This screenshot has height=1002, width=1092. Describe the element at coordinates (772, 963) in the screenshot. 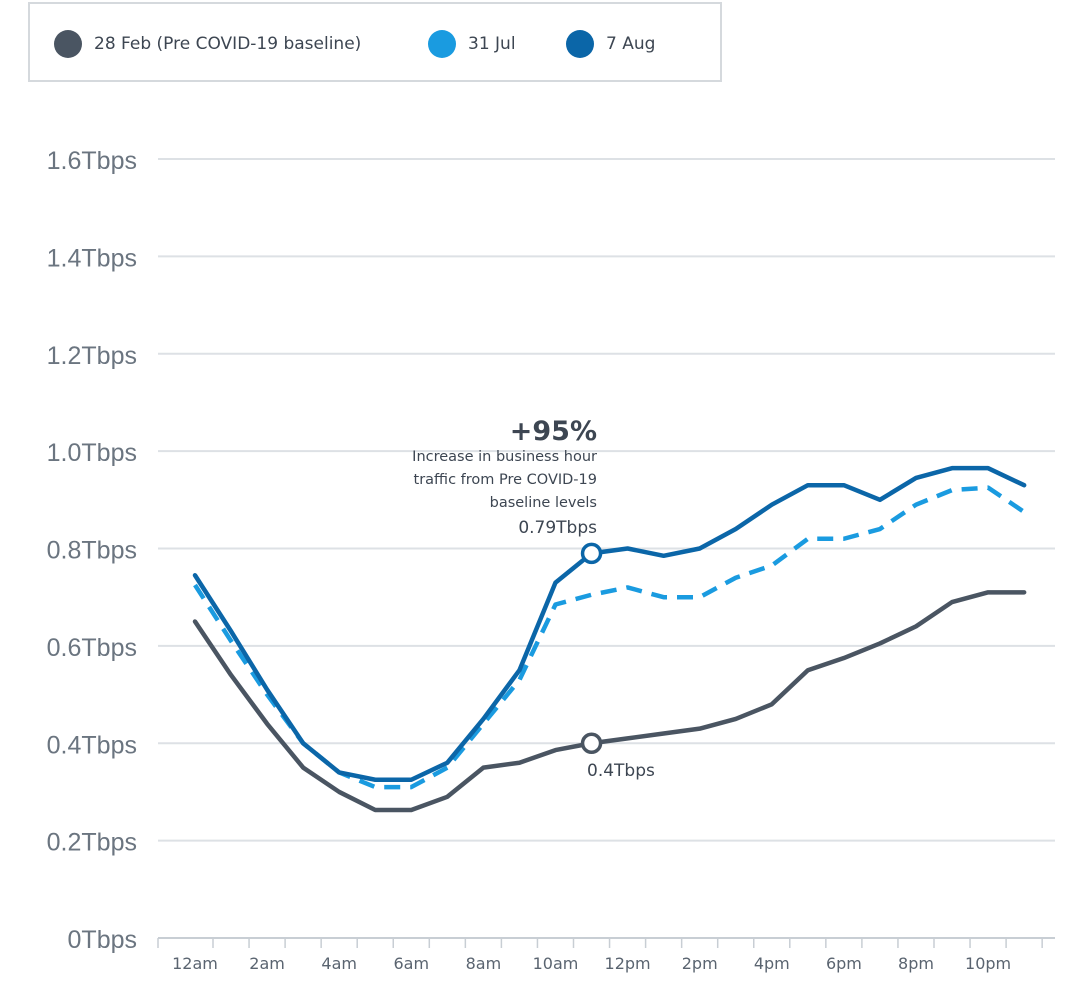

I see `x-tick-label: 4pm` at that location.